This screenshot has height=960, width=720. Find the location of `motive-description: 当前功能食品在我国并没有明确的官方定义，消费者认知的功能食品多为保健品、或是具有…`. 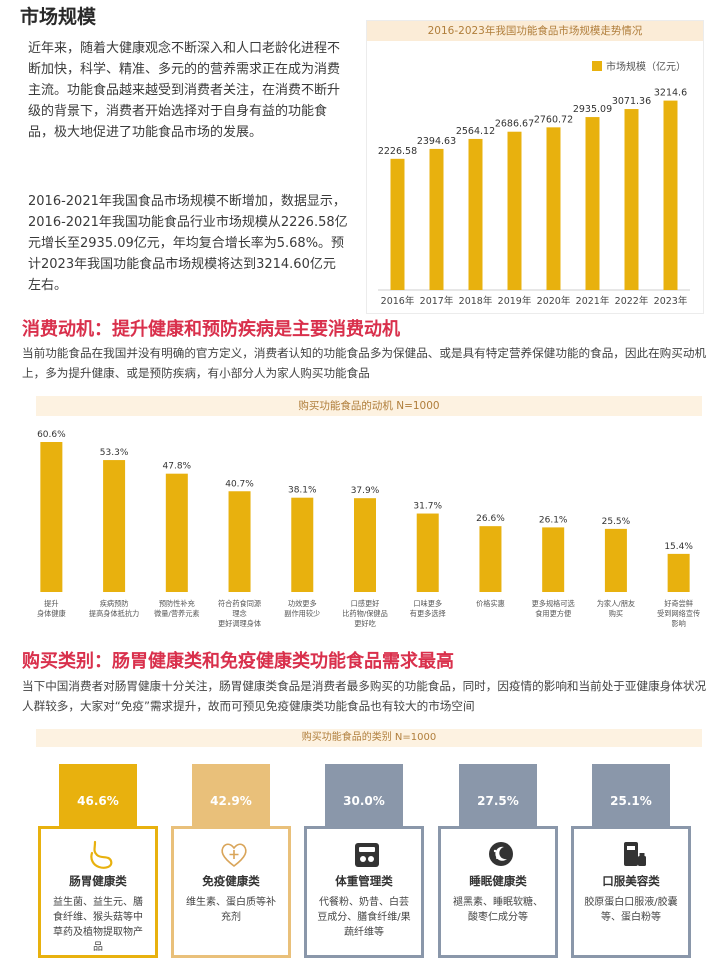

motive-description: 当前功能食品在我国并没有明确的官方定义，消费者认知的功能食品多为保健品、或是具有… is located at coordinates (364, 363).